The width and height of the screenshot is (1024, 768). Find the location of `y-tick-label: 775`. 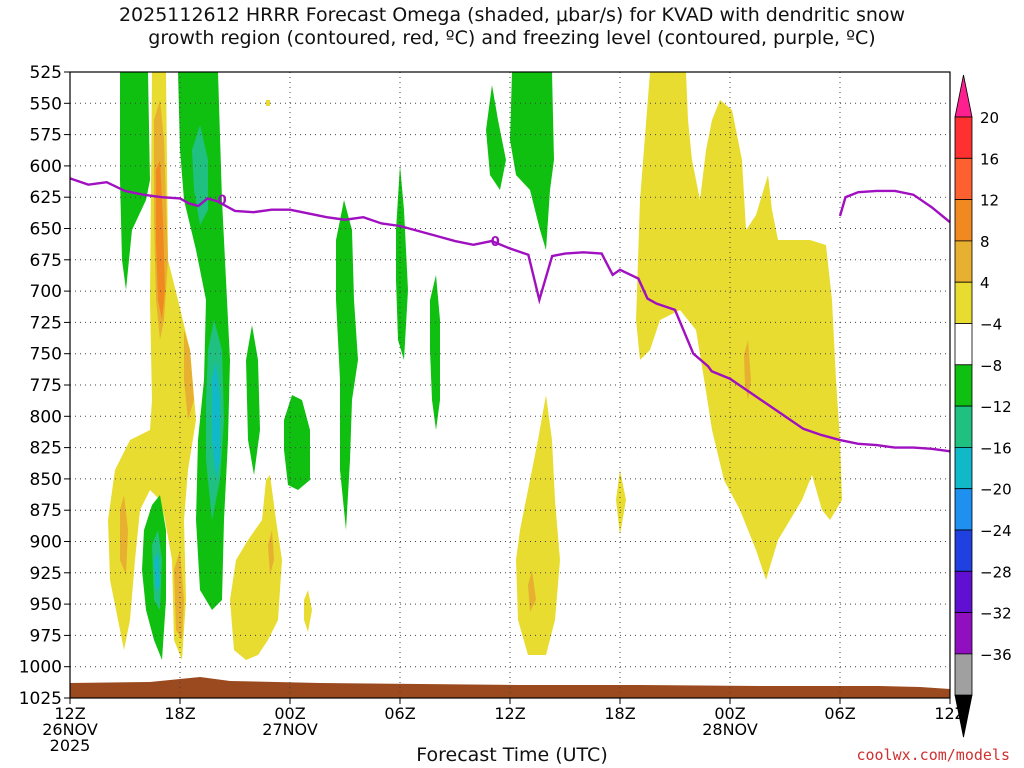

y-tick-label: 775 is located at coordinates (46, 386).